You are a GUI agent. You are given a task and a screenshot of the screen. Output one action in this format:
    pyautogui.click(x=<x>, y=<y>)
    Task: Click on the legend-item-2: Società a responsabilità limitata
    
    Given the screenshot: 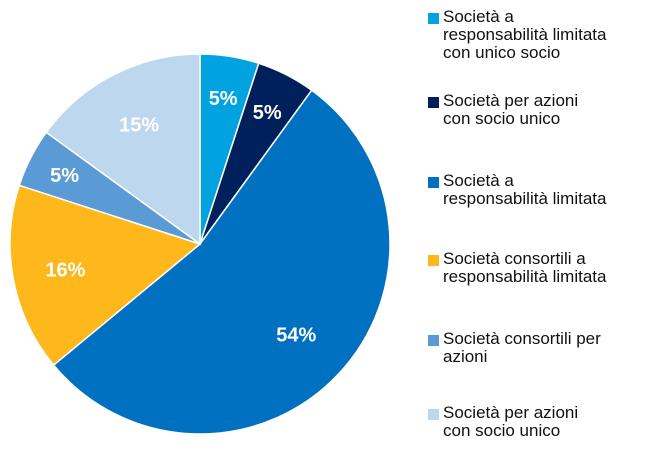 What is the action you would take?
    pyautogui.click(x=540, y=190)
    